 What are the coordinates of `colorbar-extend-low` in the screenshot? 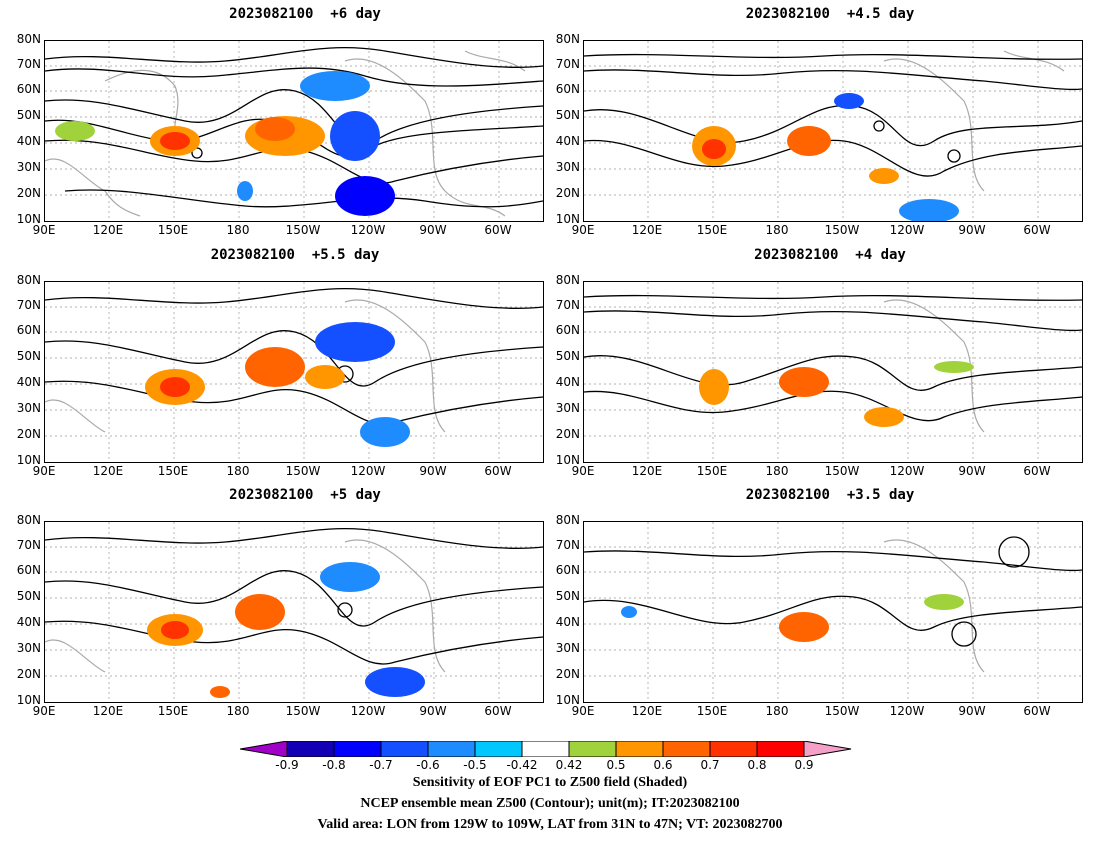 It's located at (264, 749).